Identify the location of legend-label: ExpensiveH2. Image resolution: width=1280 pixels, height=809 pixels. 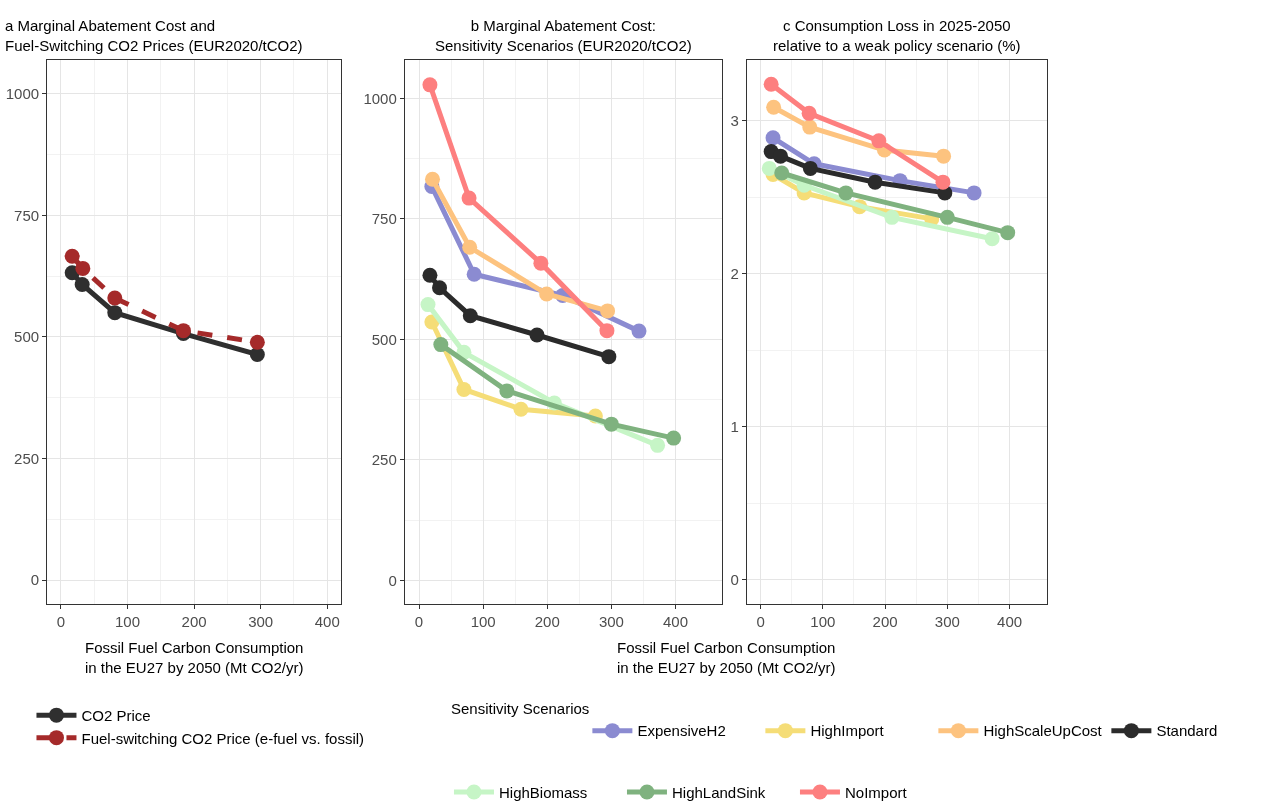
(681, 731).